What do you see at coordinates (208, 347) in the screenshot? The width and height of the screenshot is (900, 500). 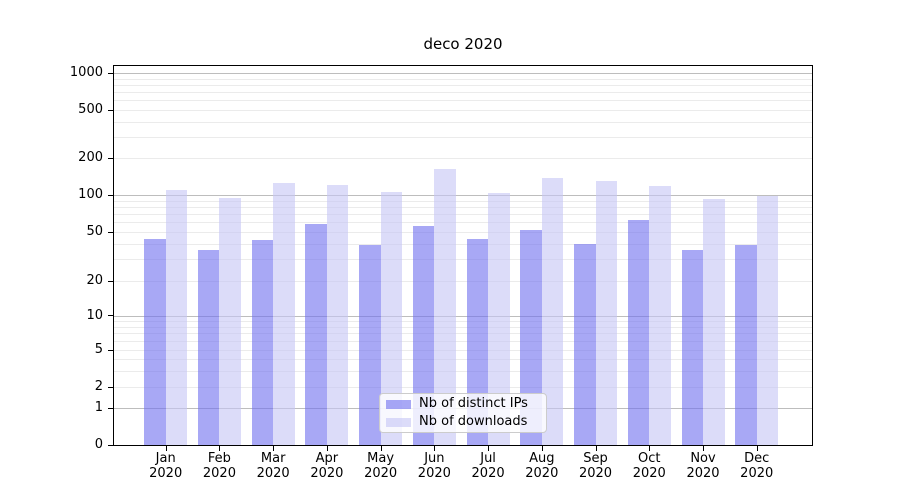 I see `bar-distinct-ips-feb` at bounding box center [208, 347].